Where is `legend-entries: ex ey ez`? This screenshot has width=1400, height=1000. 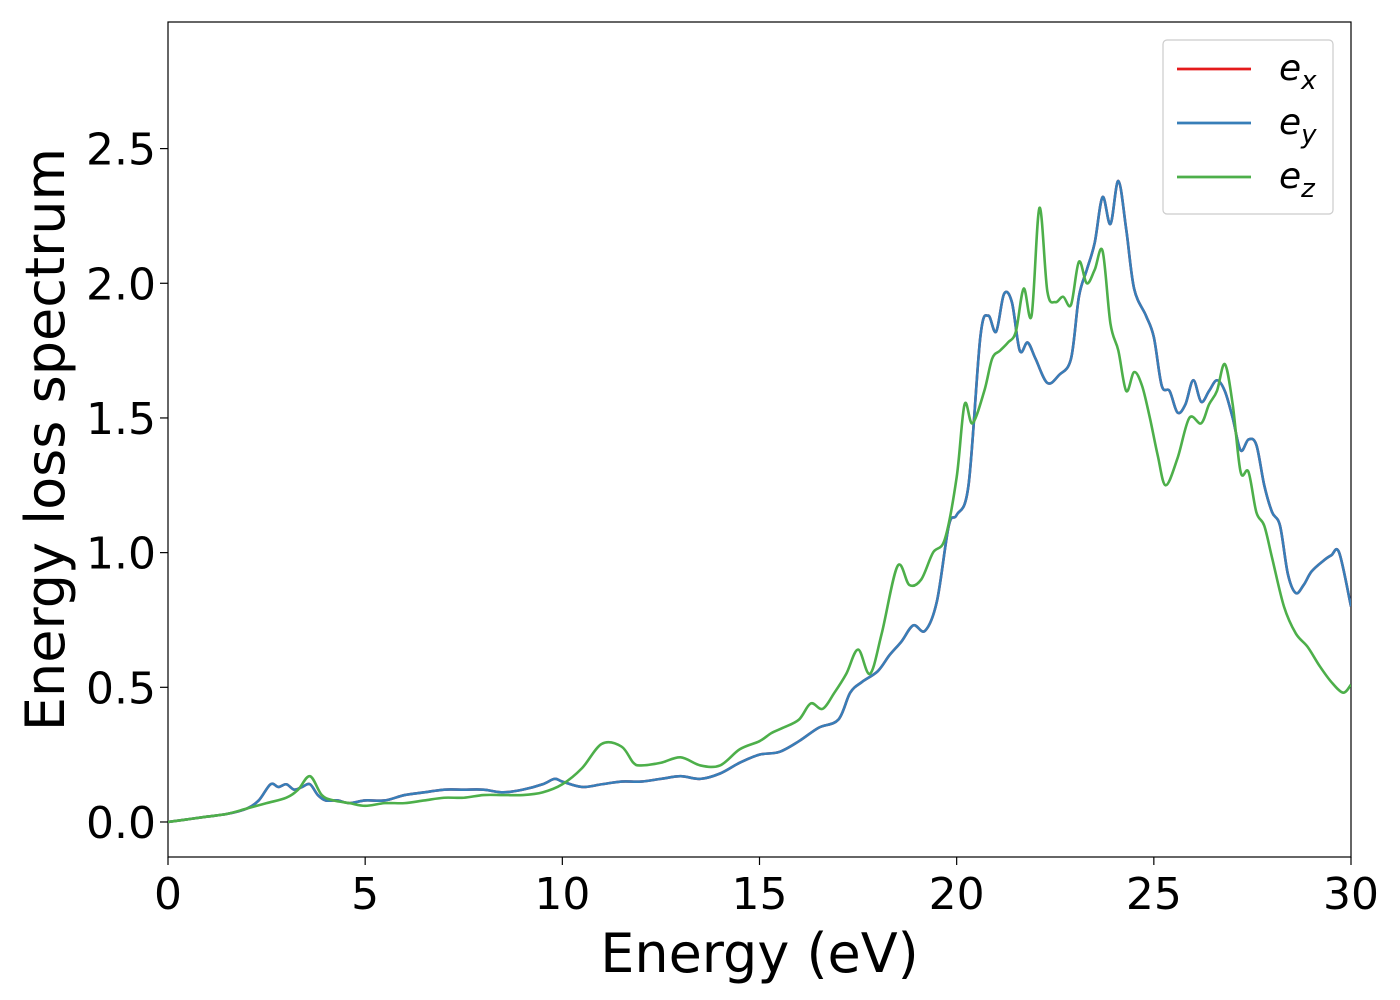 legend-entries: ex ey ez is located at coordinates (1247, 126).